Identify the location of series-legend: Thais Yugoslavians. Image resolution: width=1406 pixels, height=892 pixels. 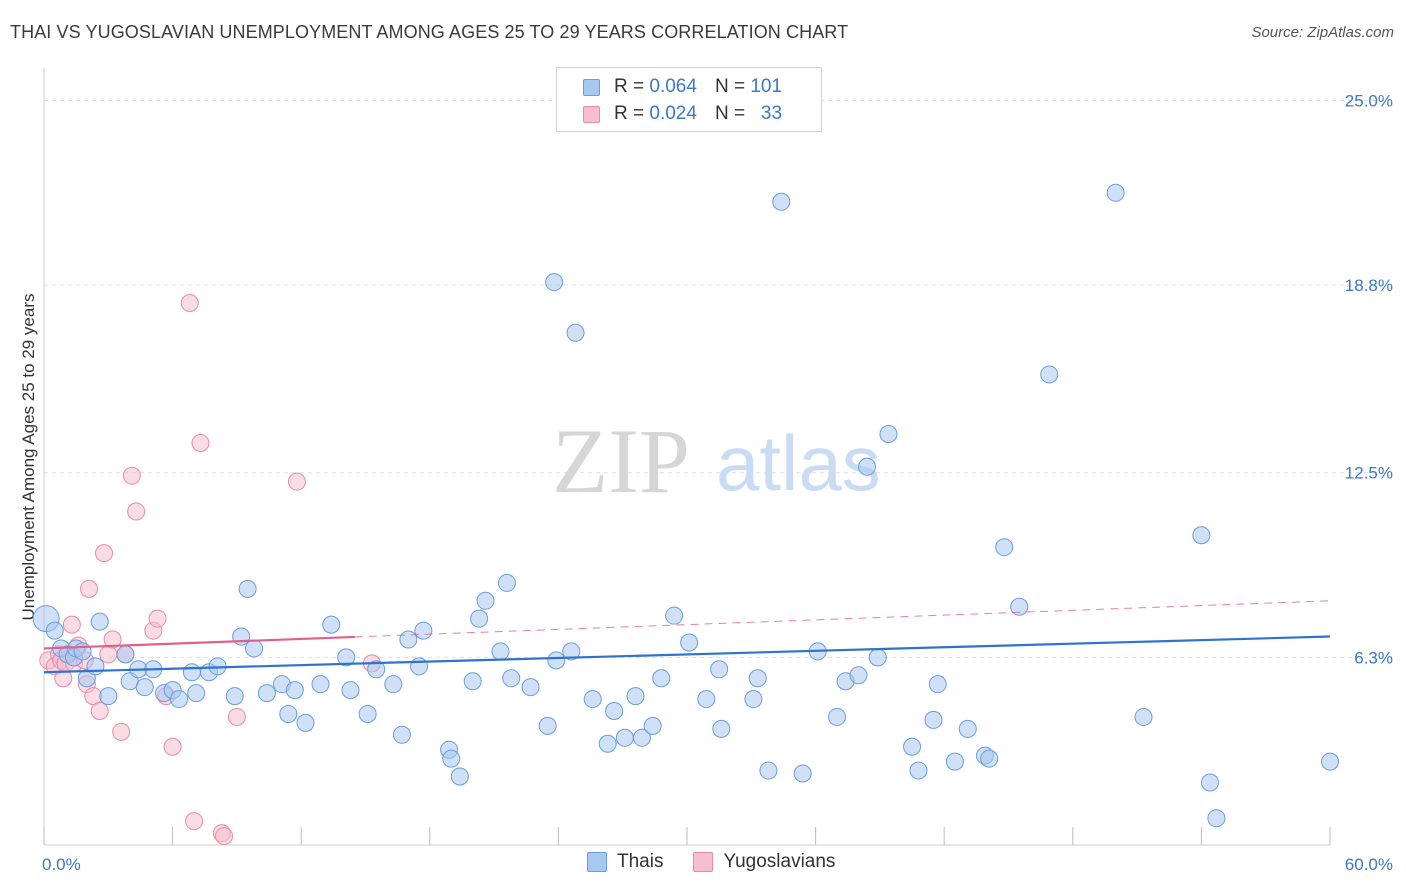
(726, 862).